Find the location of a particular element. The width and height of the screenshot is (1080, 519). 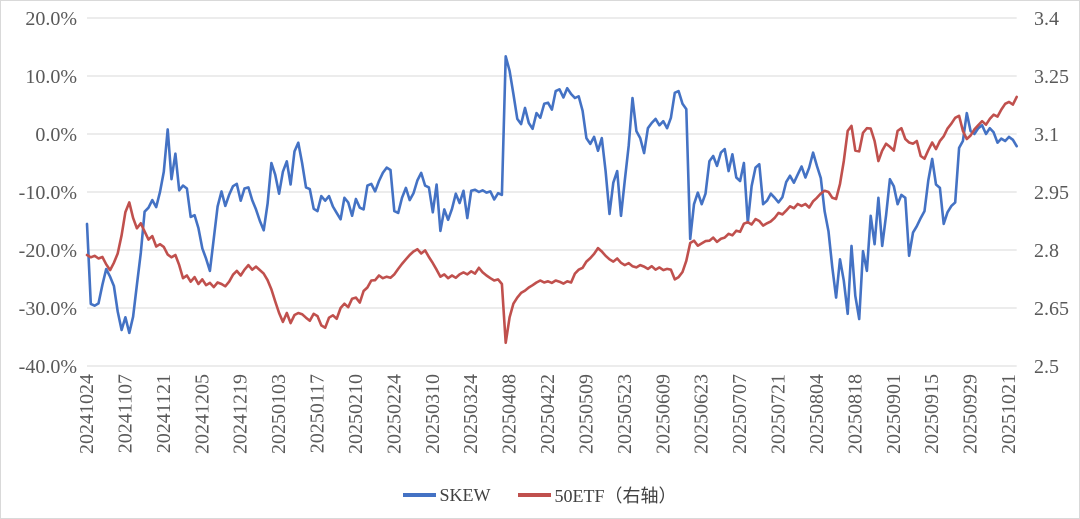

left-axis-tick-label: -40.0% is located at coordinates (48, 367).